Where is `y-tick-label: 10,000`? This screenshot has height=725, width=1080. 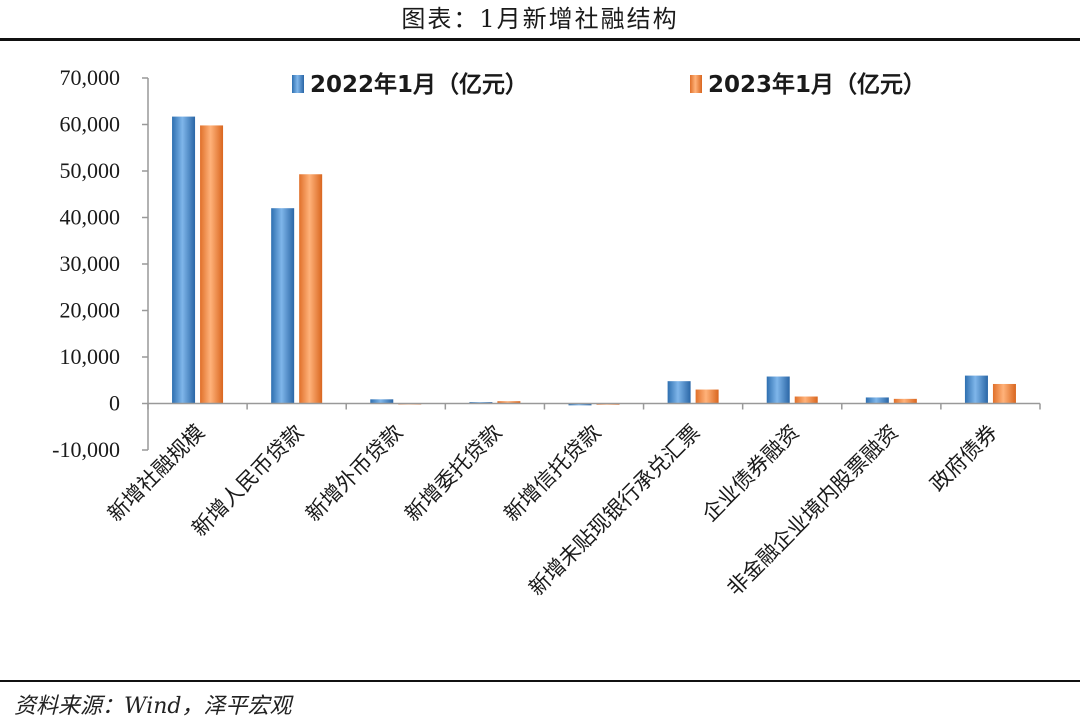
y-tick-label: 10,000 is located at coordinates (90, 356).